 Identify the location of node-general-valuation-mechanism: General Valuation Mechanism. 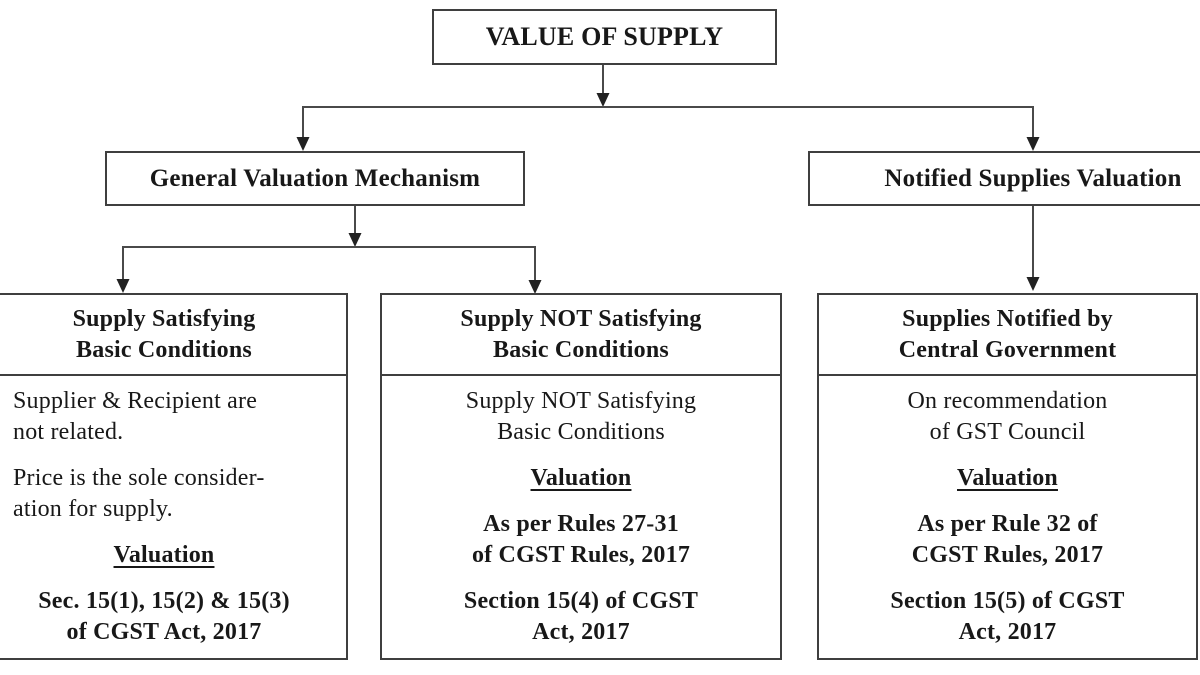
(315, 178).